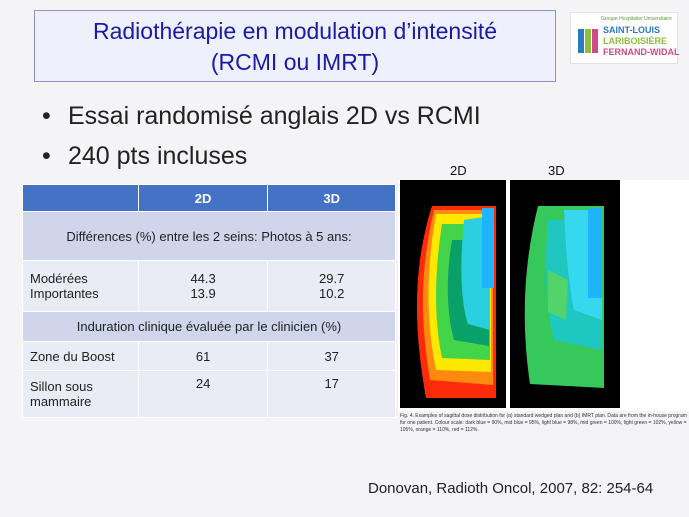  I want to click on table-header-cell: 3D, so click(331, 198).